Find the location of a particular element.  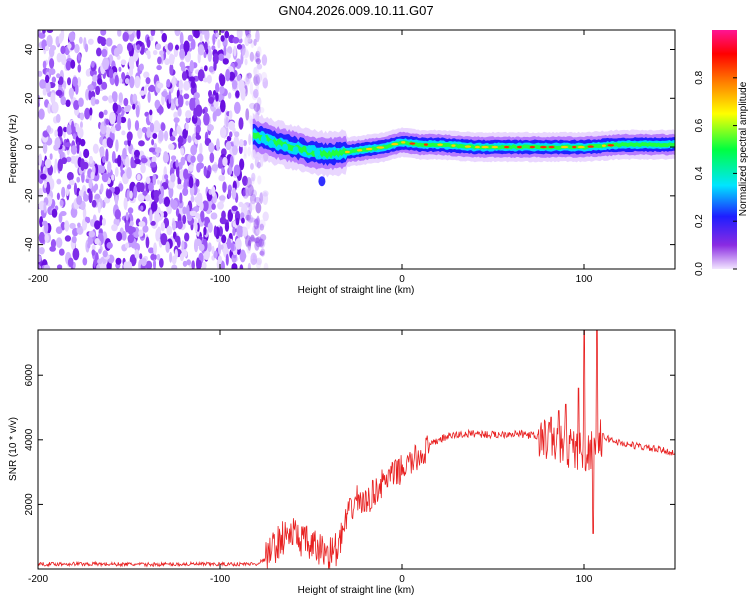

track-blob is located at coordinates (295, 150).